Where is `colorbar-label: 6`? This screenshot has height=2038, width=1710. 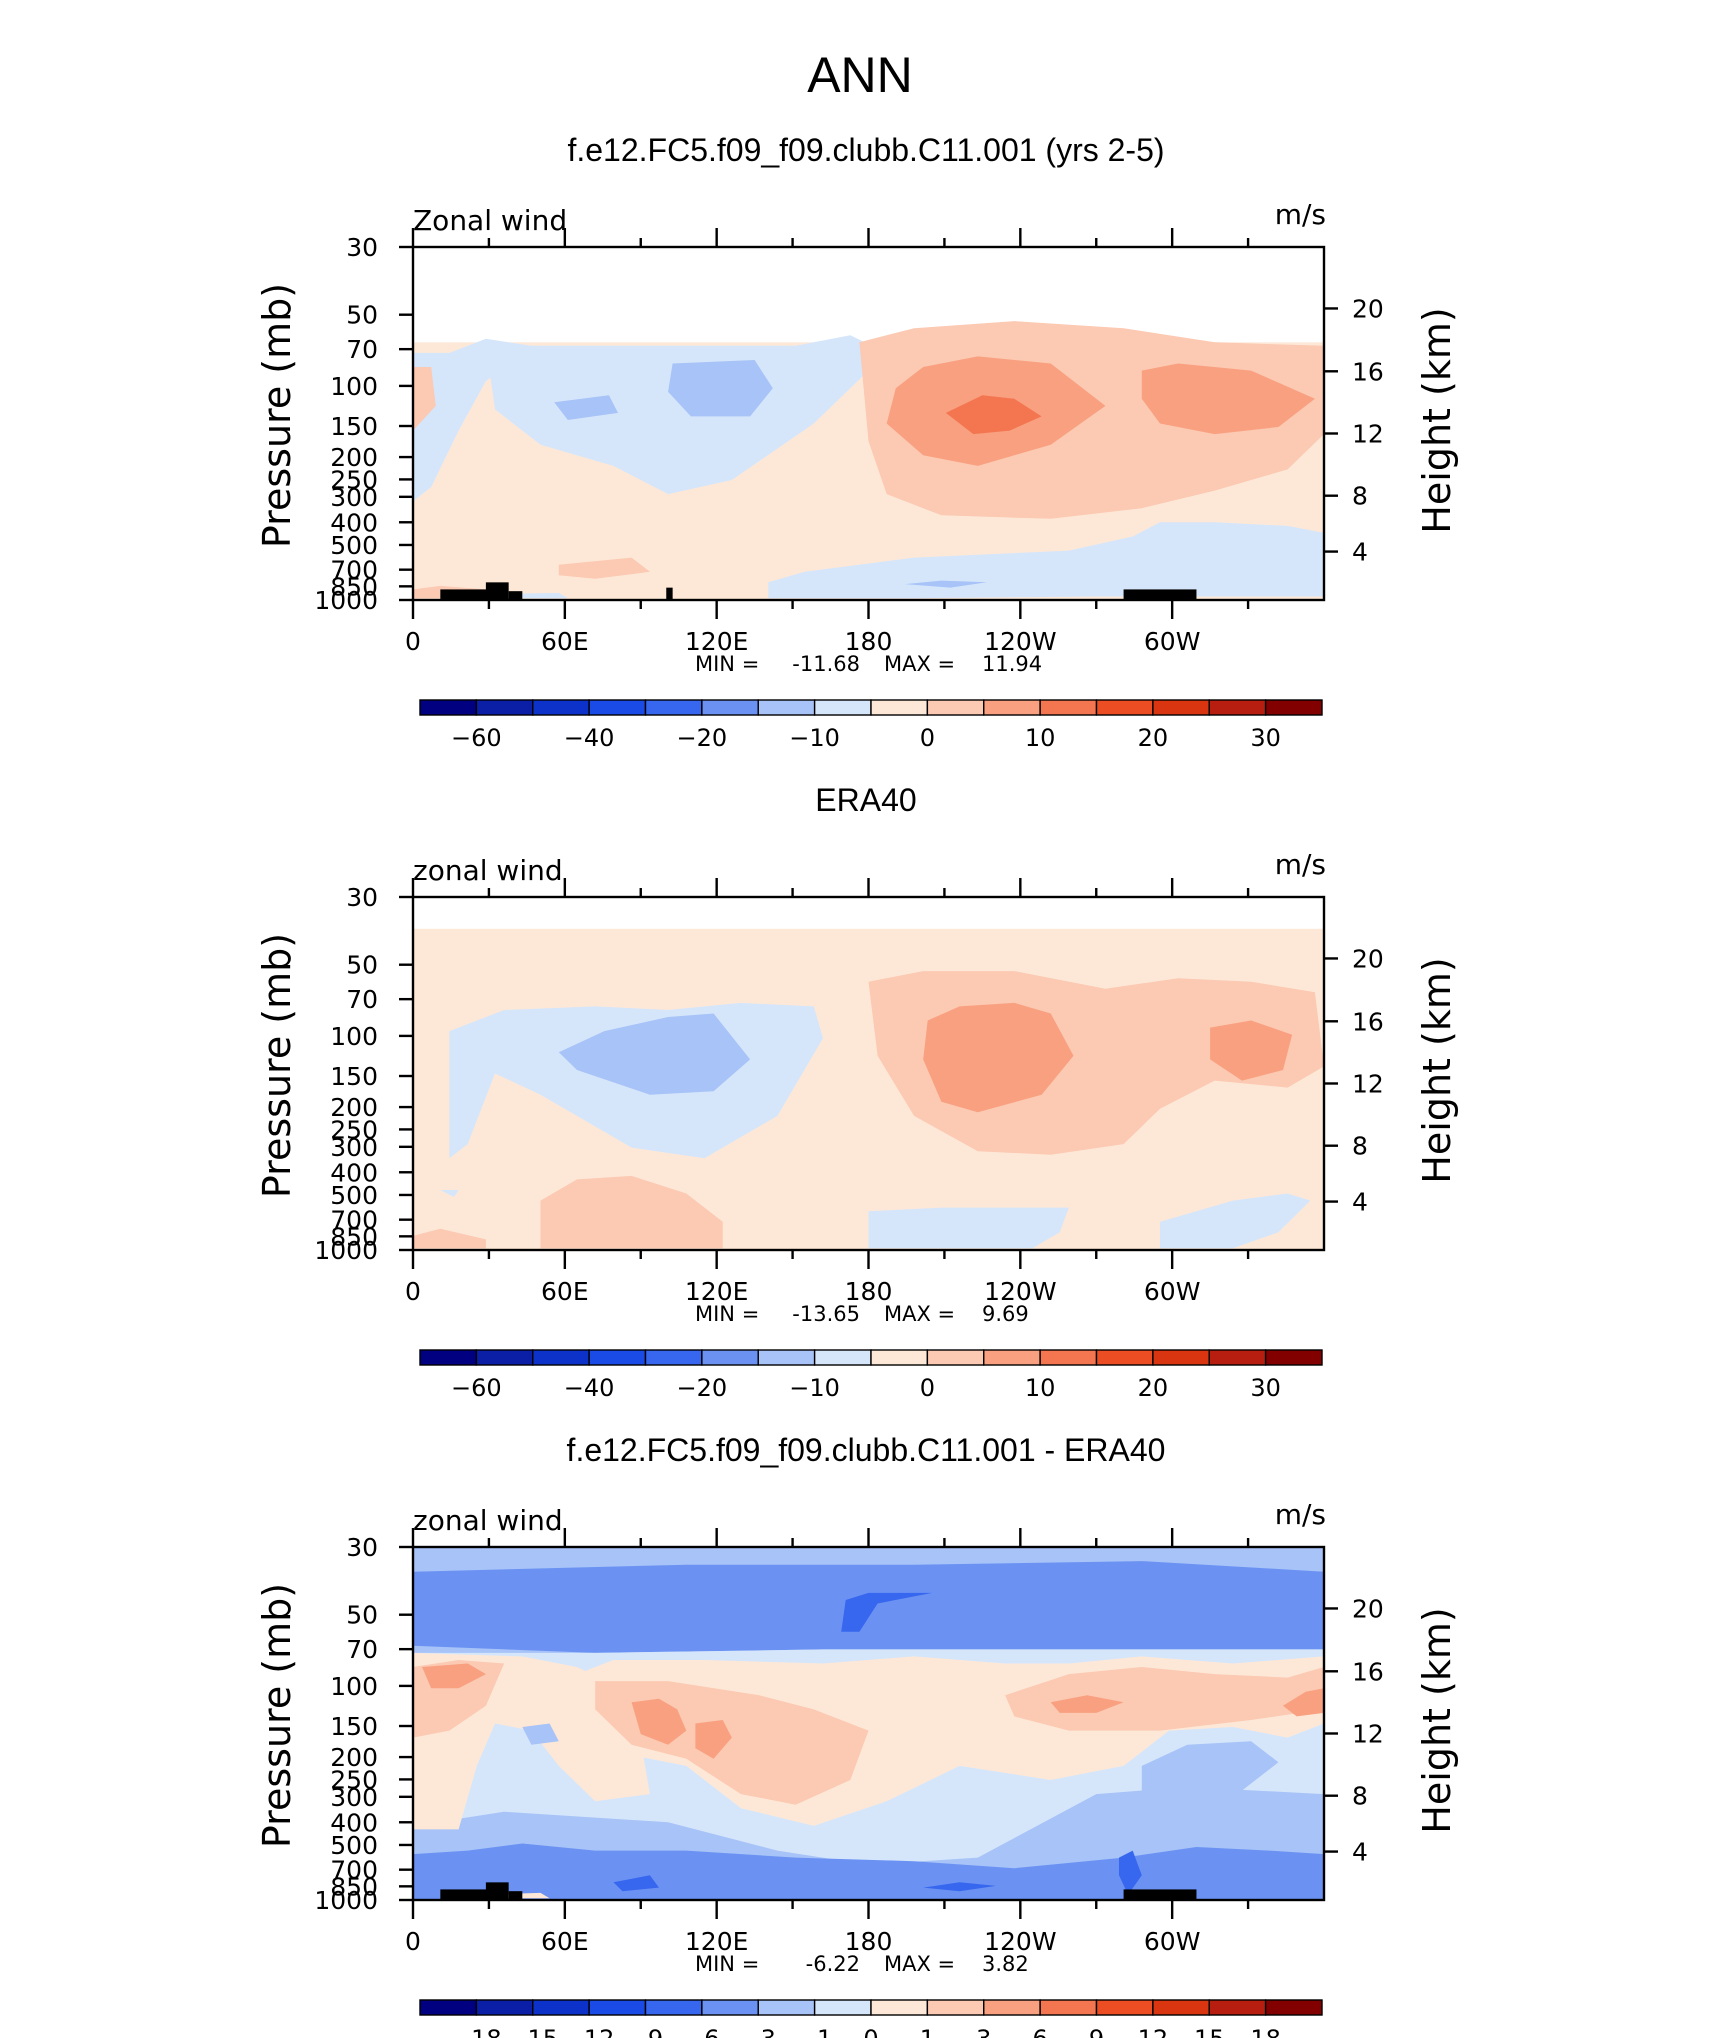
colorbar-label: 6 is located at coordinates (1039, 2031).